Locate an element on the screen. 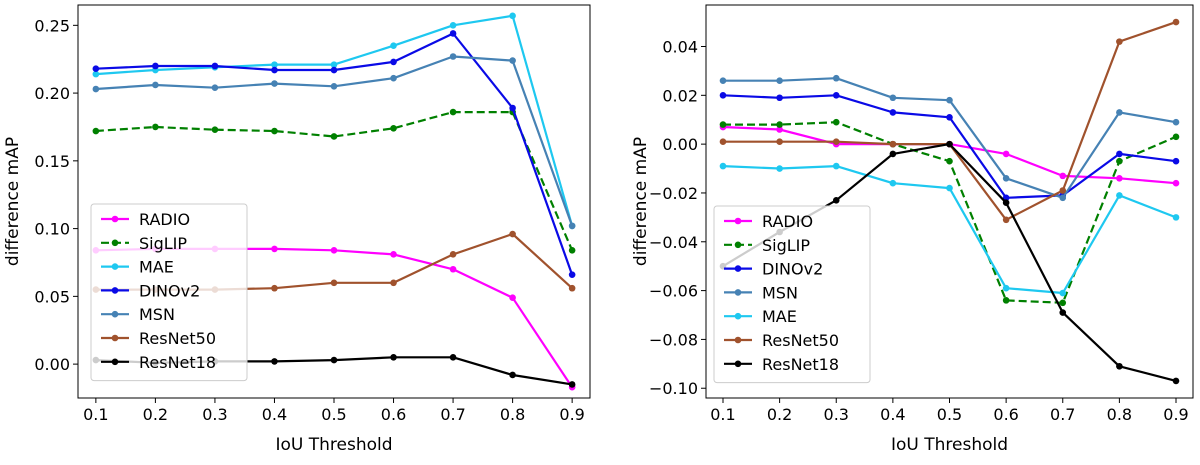 Image resolution: width=1200 pixels, height=465 pixels. y-tick-label: −0.02 is located at coordinates (673, 193).